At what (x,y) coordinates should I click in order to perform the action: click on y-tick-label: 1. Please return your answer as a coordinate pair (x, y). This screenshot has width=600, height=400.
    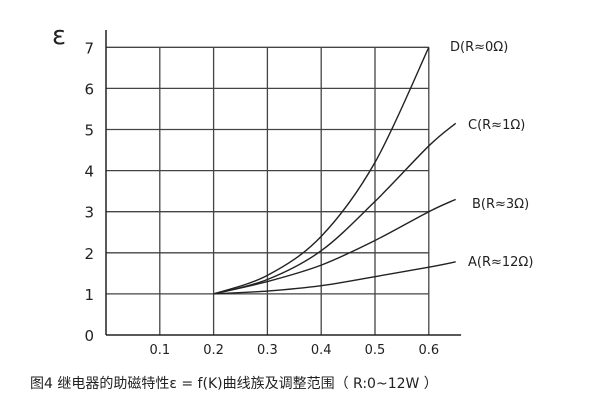
    Looking at the image, I should click on (89, 295).